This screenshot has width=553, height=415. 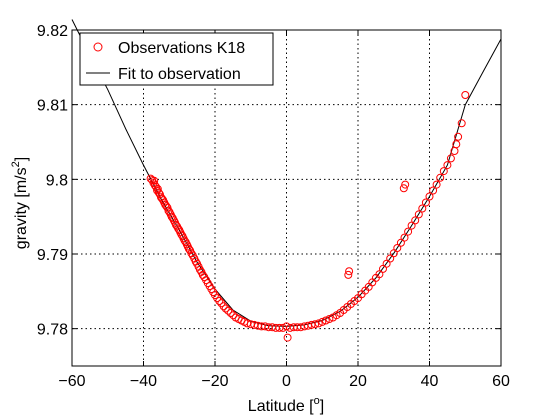 What do you see at coordinates (501, 381) in the screenshot?
I see `x-tick-label: 60` at bounding box center [501, 381].